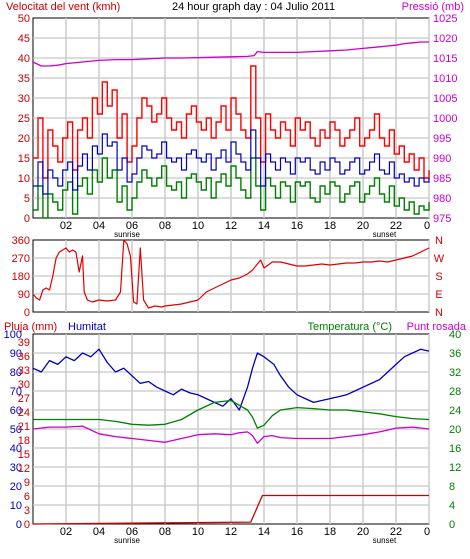 Image resolution: width=470 pixels, height=559 pixels. What do you see at coordinates (16, 506) in the screenshot?
I see `humidity-ytick-10: 10` at bounding box center [16, 506].